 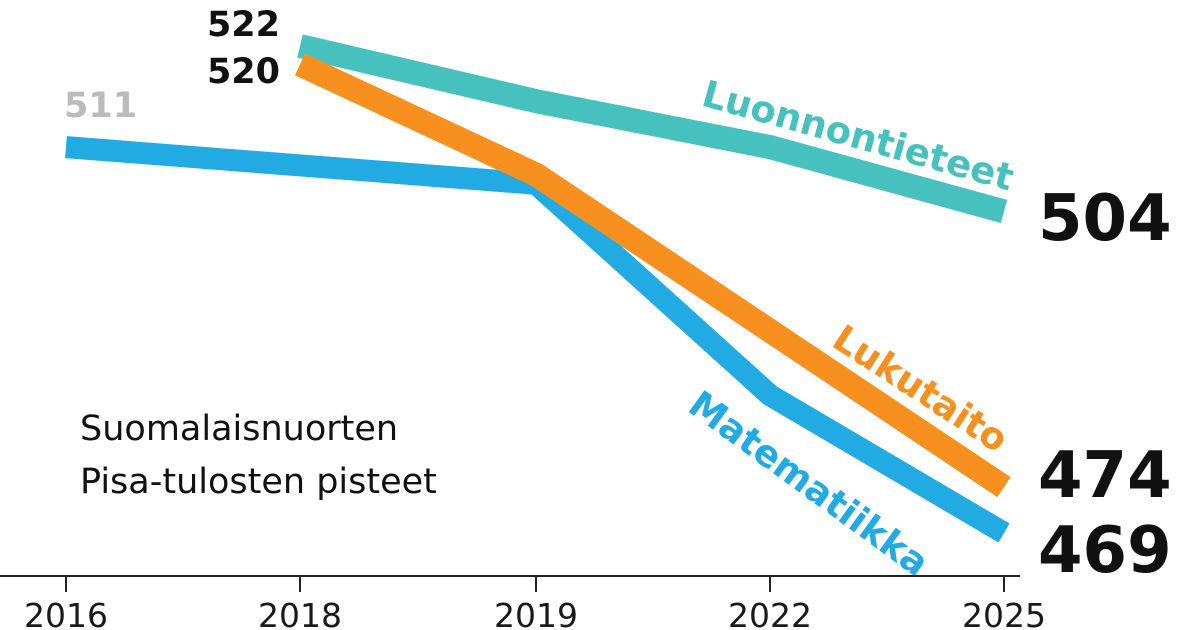 What do you see at coordinates (1004, 613) in the screenshot?
I see `x-tick-label-2025: 2025` at bounding box center [1004, 613].